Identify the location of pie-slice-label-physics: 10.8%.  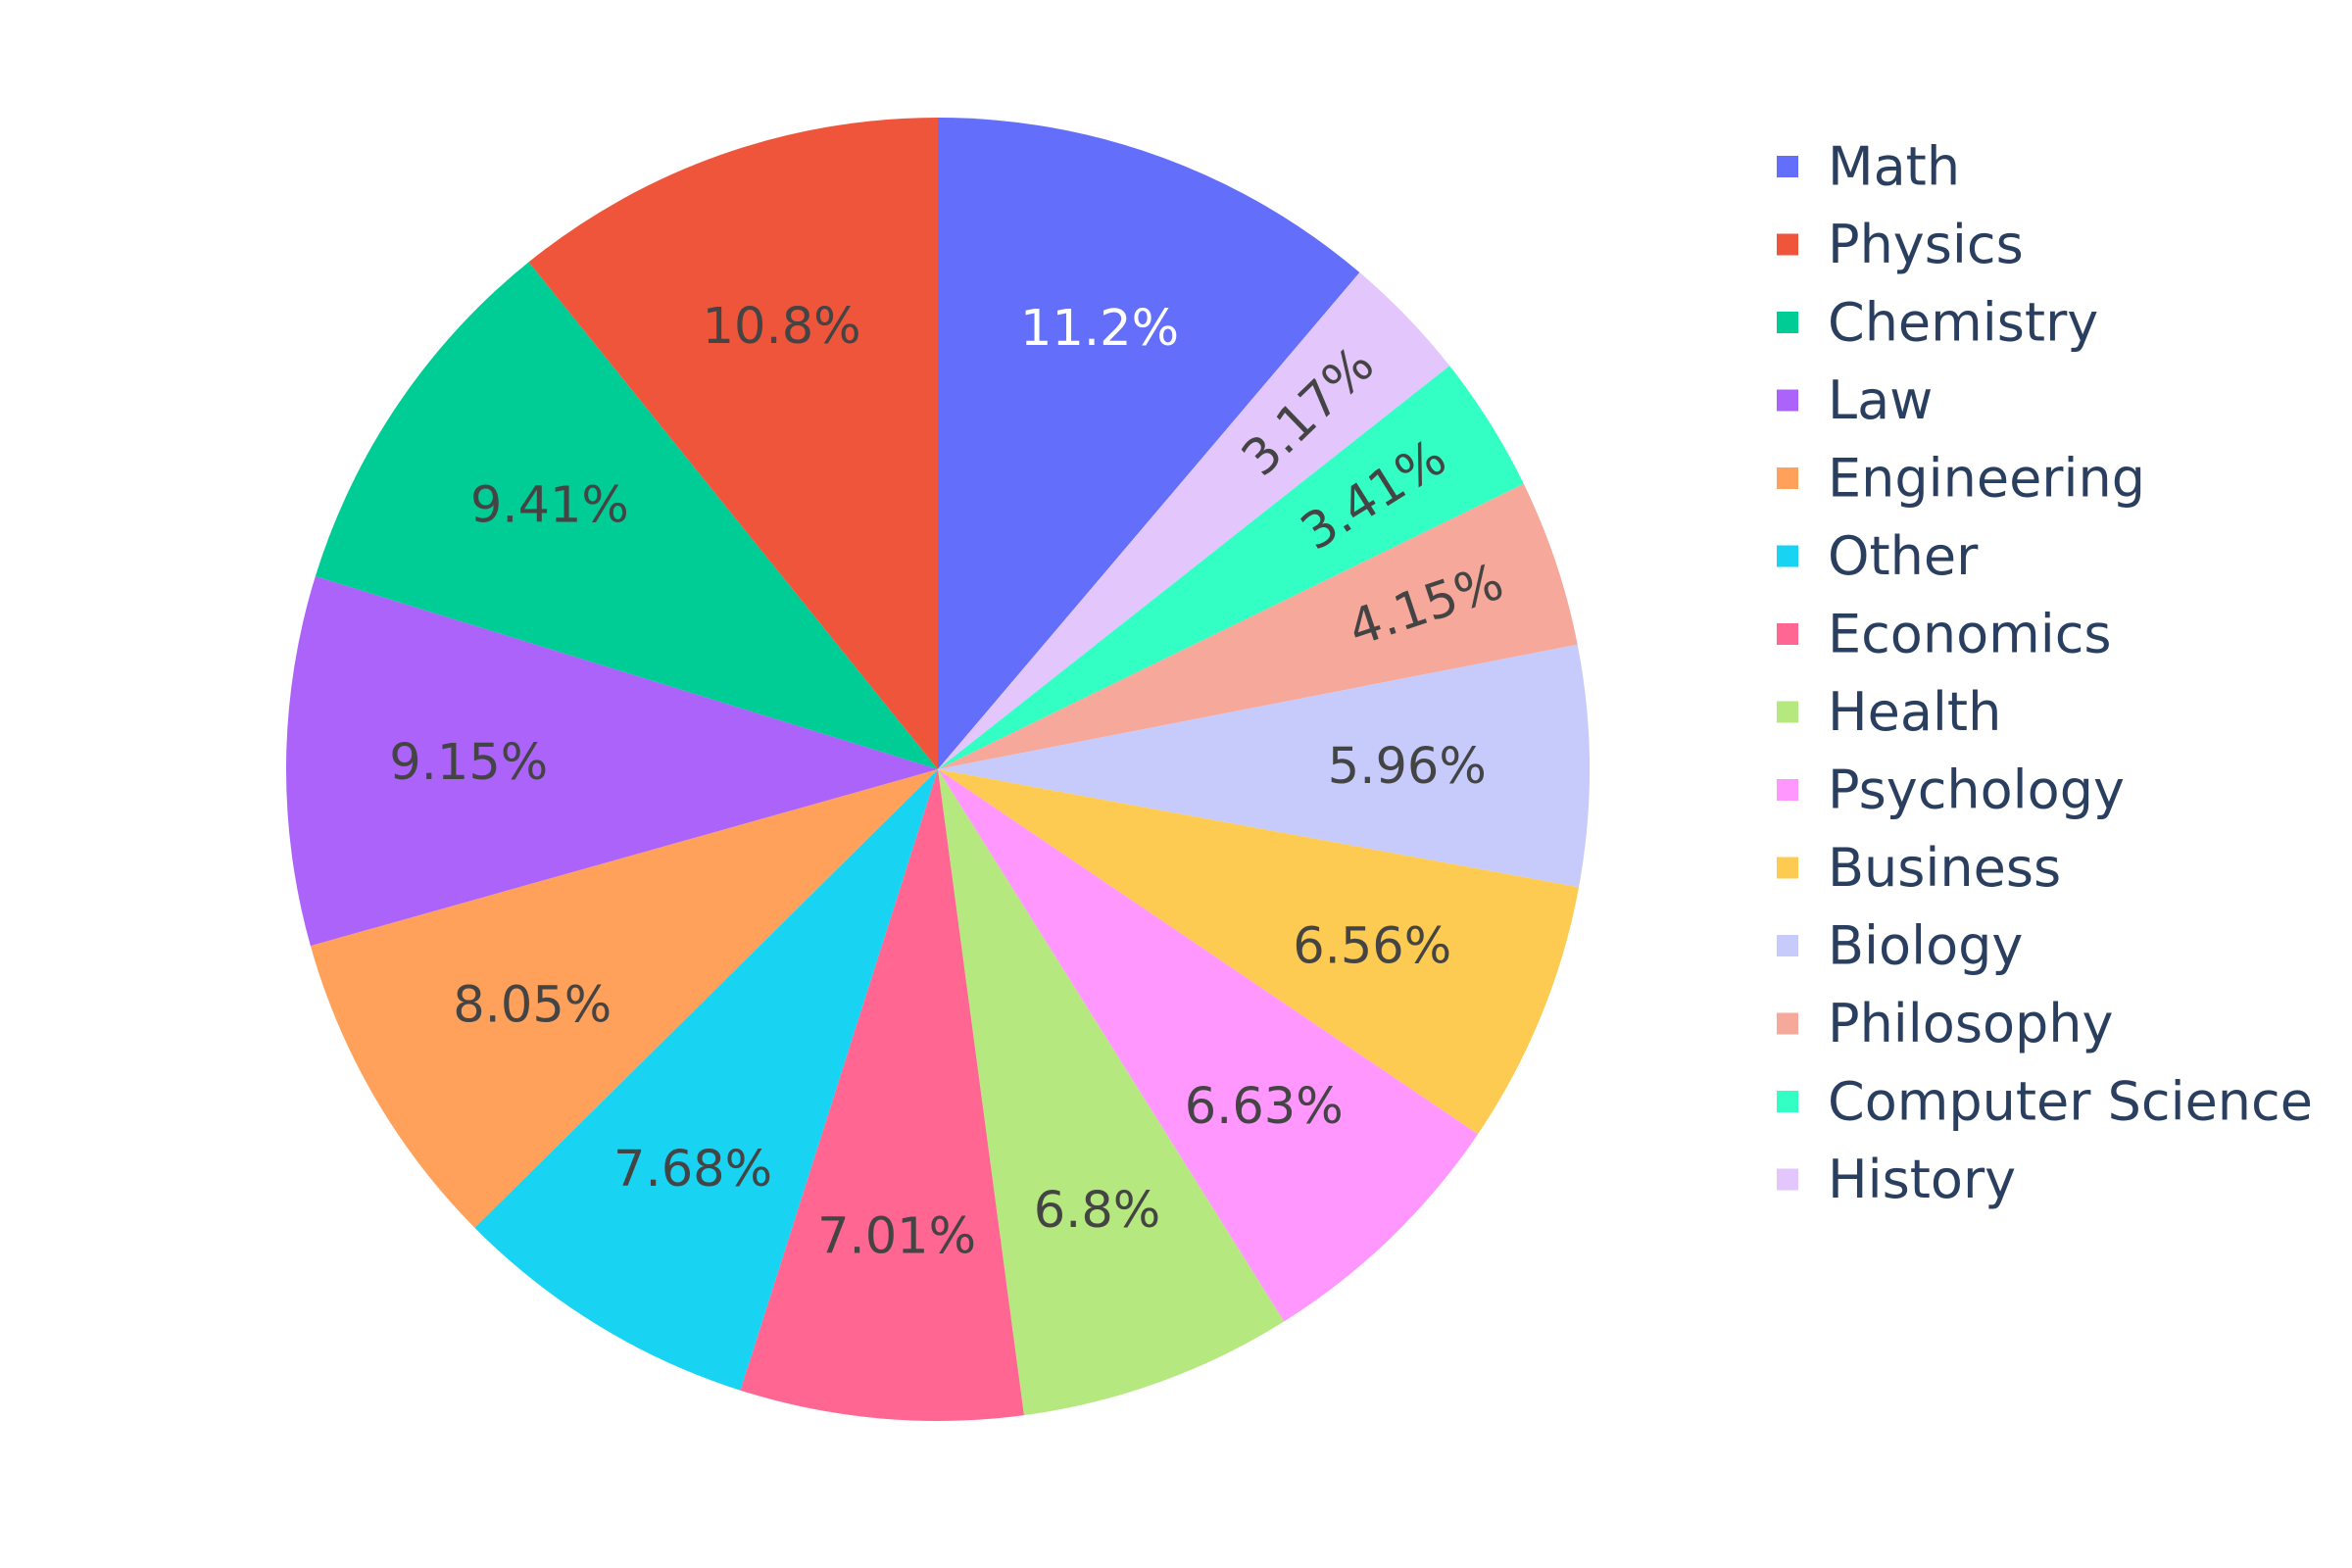
(782, 327).